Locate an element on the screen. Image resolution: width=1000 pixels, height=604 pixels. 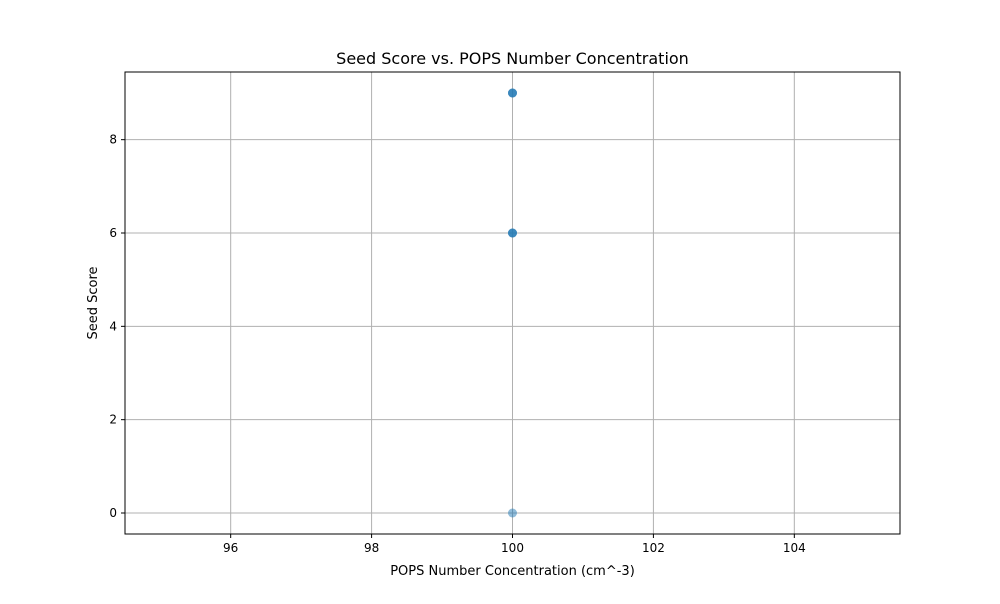
x-tick-label: 96 is located at coordinates (230, 548).